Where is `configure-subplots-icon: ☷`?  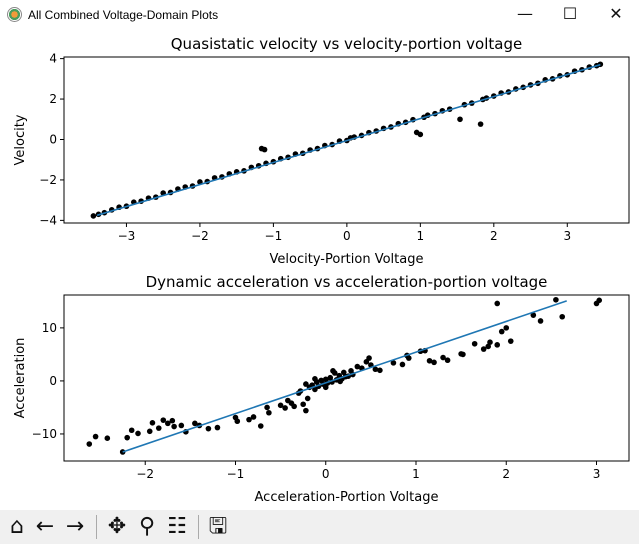 configure-subplots-icon: ☷ is located at coordinates (177, 526).